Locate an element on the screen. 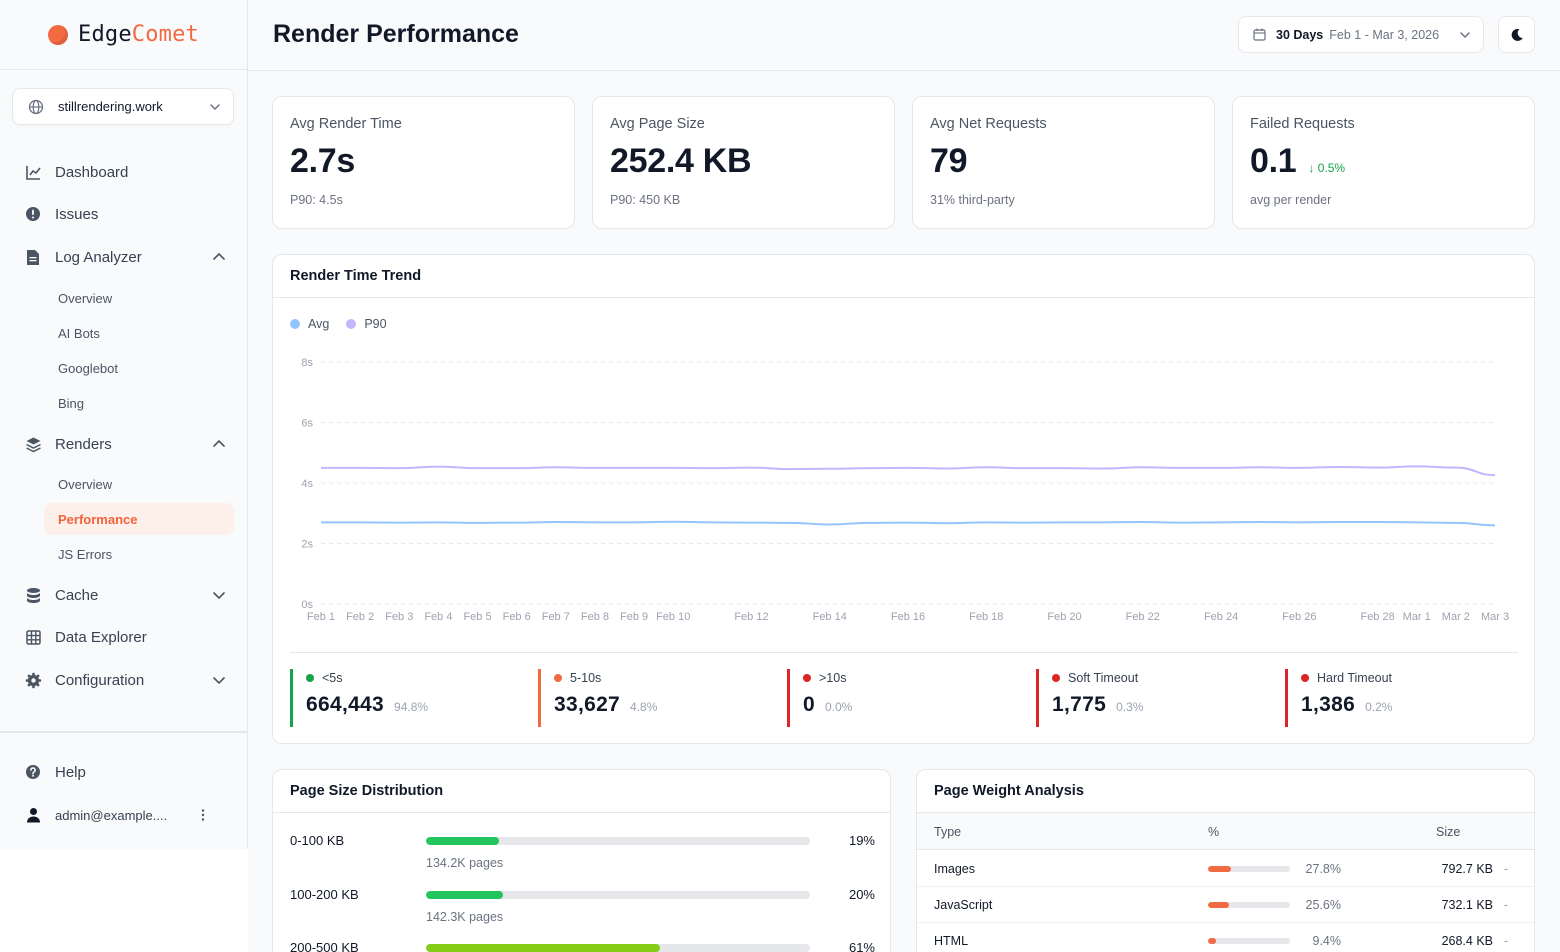 Image resolution: width=1560 pixels, height=952 pixels. resource-percent: 25.6% is located at coordinates (1323, 905).